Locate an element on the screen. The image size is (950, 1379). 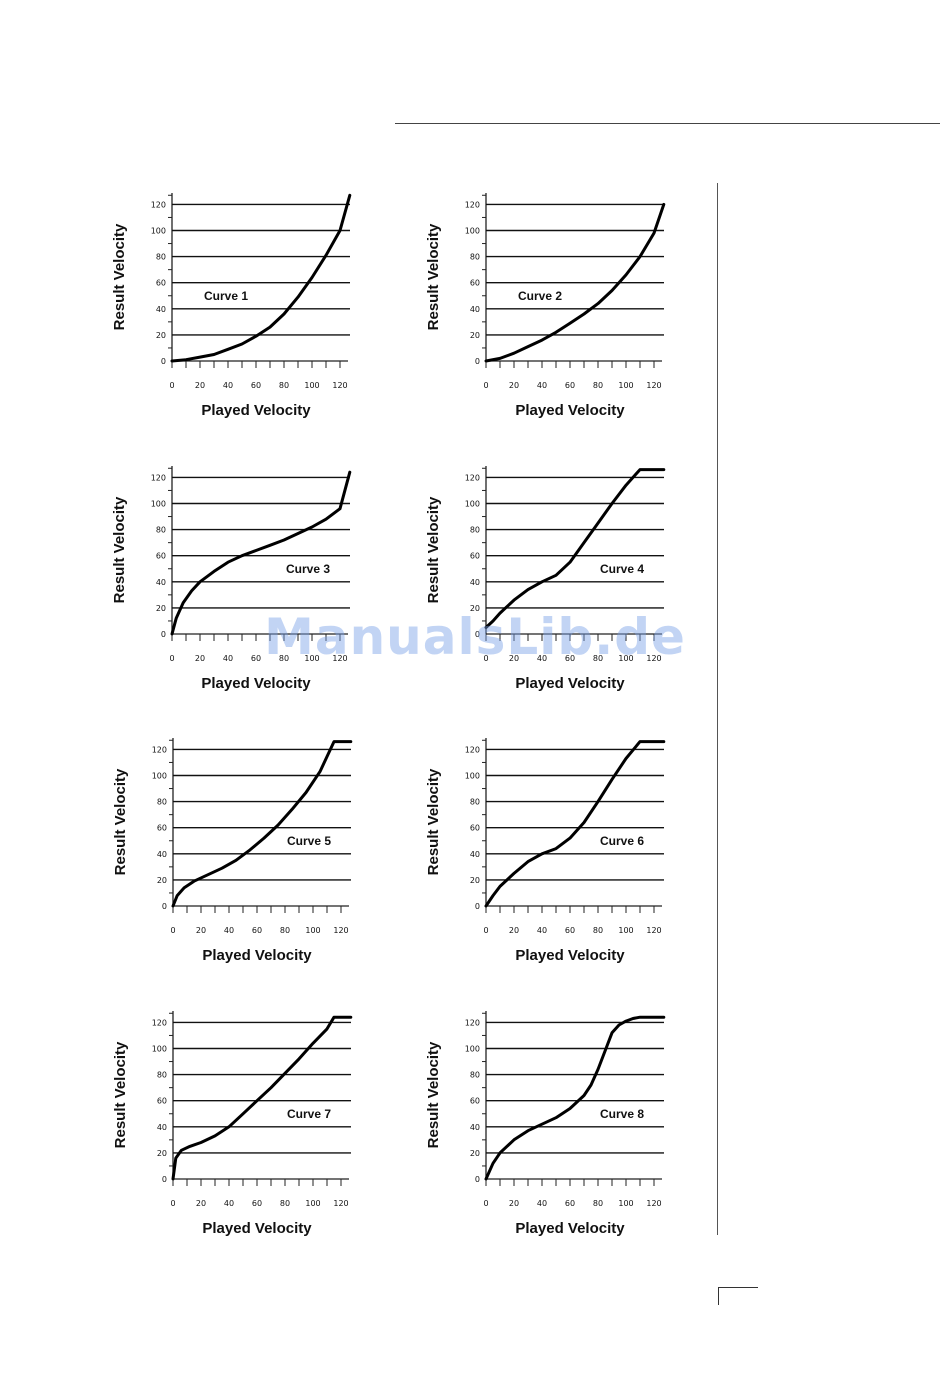
curve-label: Curve 7 is located at coordinates (309, 1114).